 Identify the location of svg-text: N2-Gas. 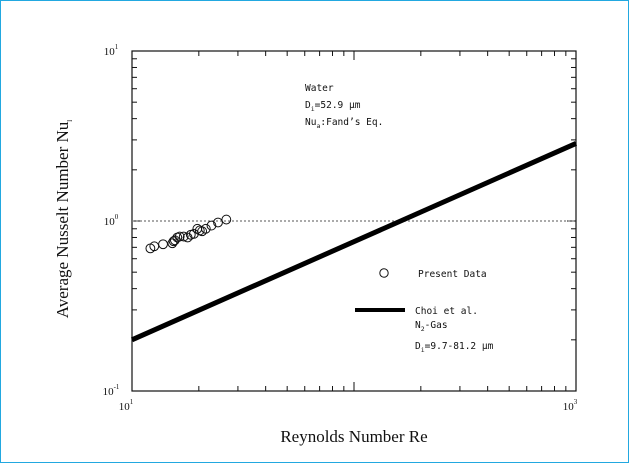
(431, 326).